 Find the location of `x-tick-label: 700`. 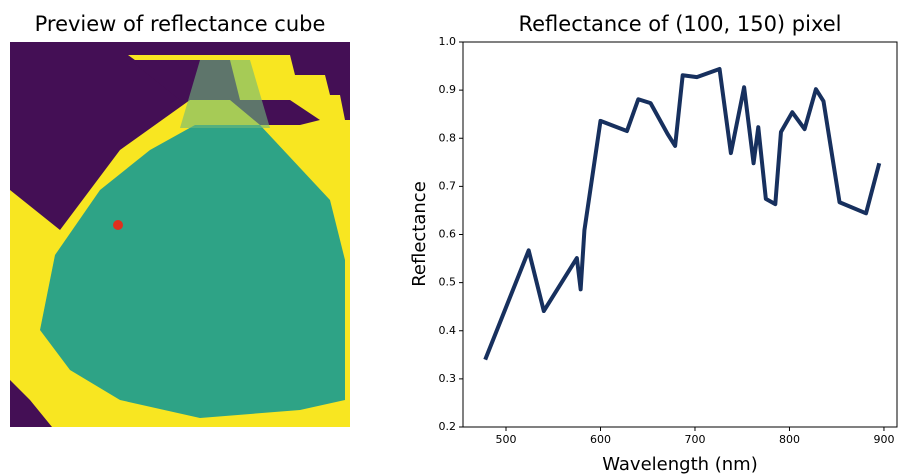

x-tick-label: 700 is located at coordinates (694, 439).